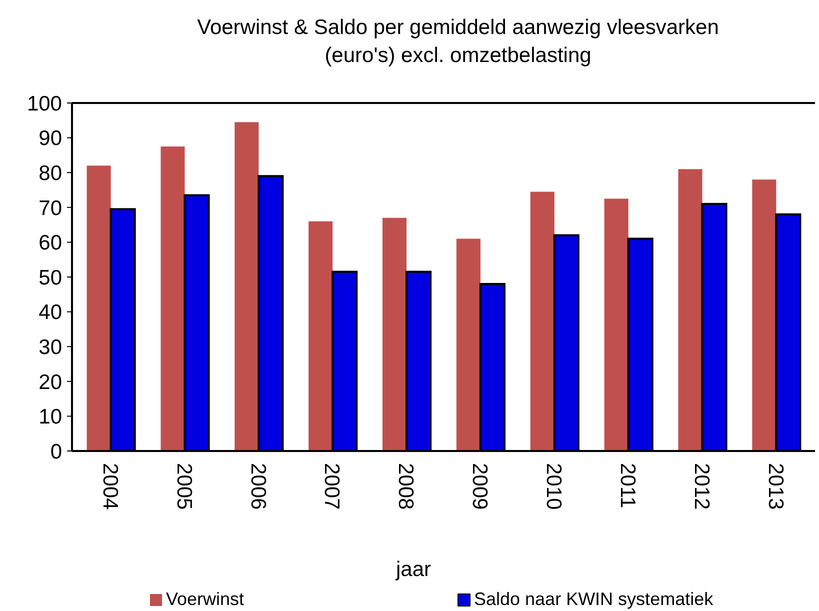 This screenshot has width=819, height=611. Describe the element at coordinates (50, 382) in the screenshot. I see `y-tick-label: 20` at that location.